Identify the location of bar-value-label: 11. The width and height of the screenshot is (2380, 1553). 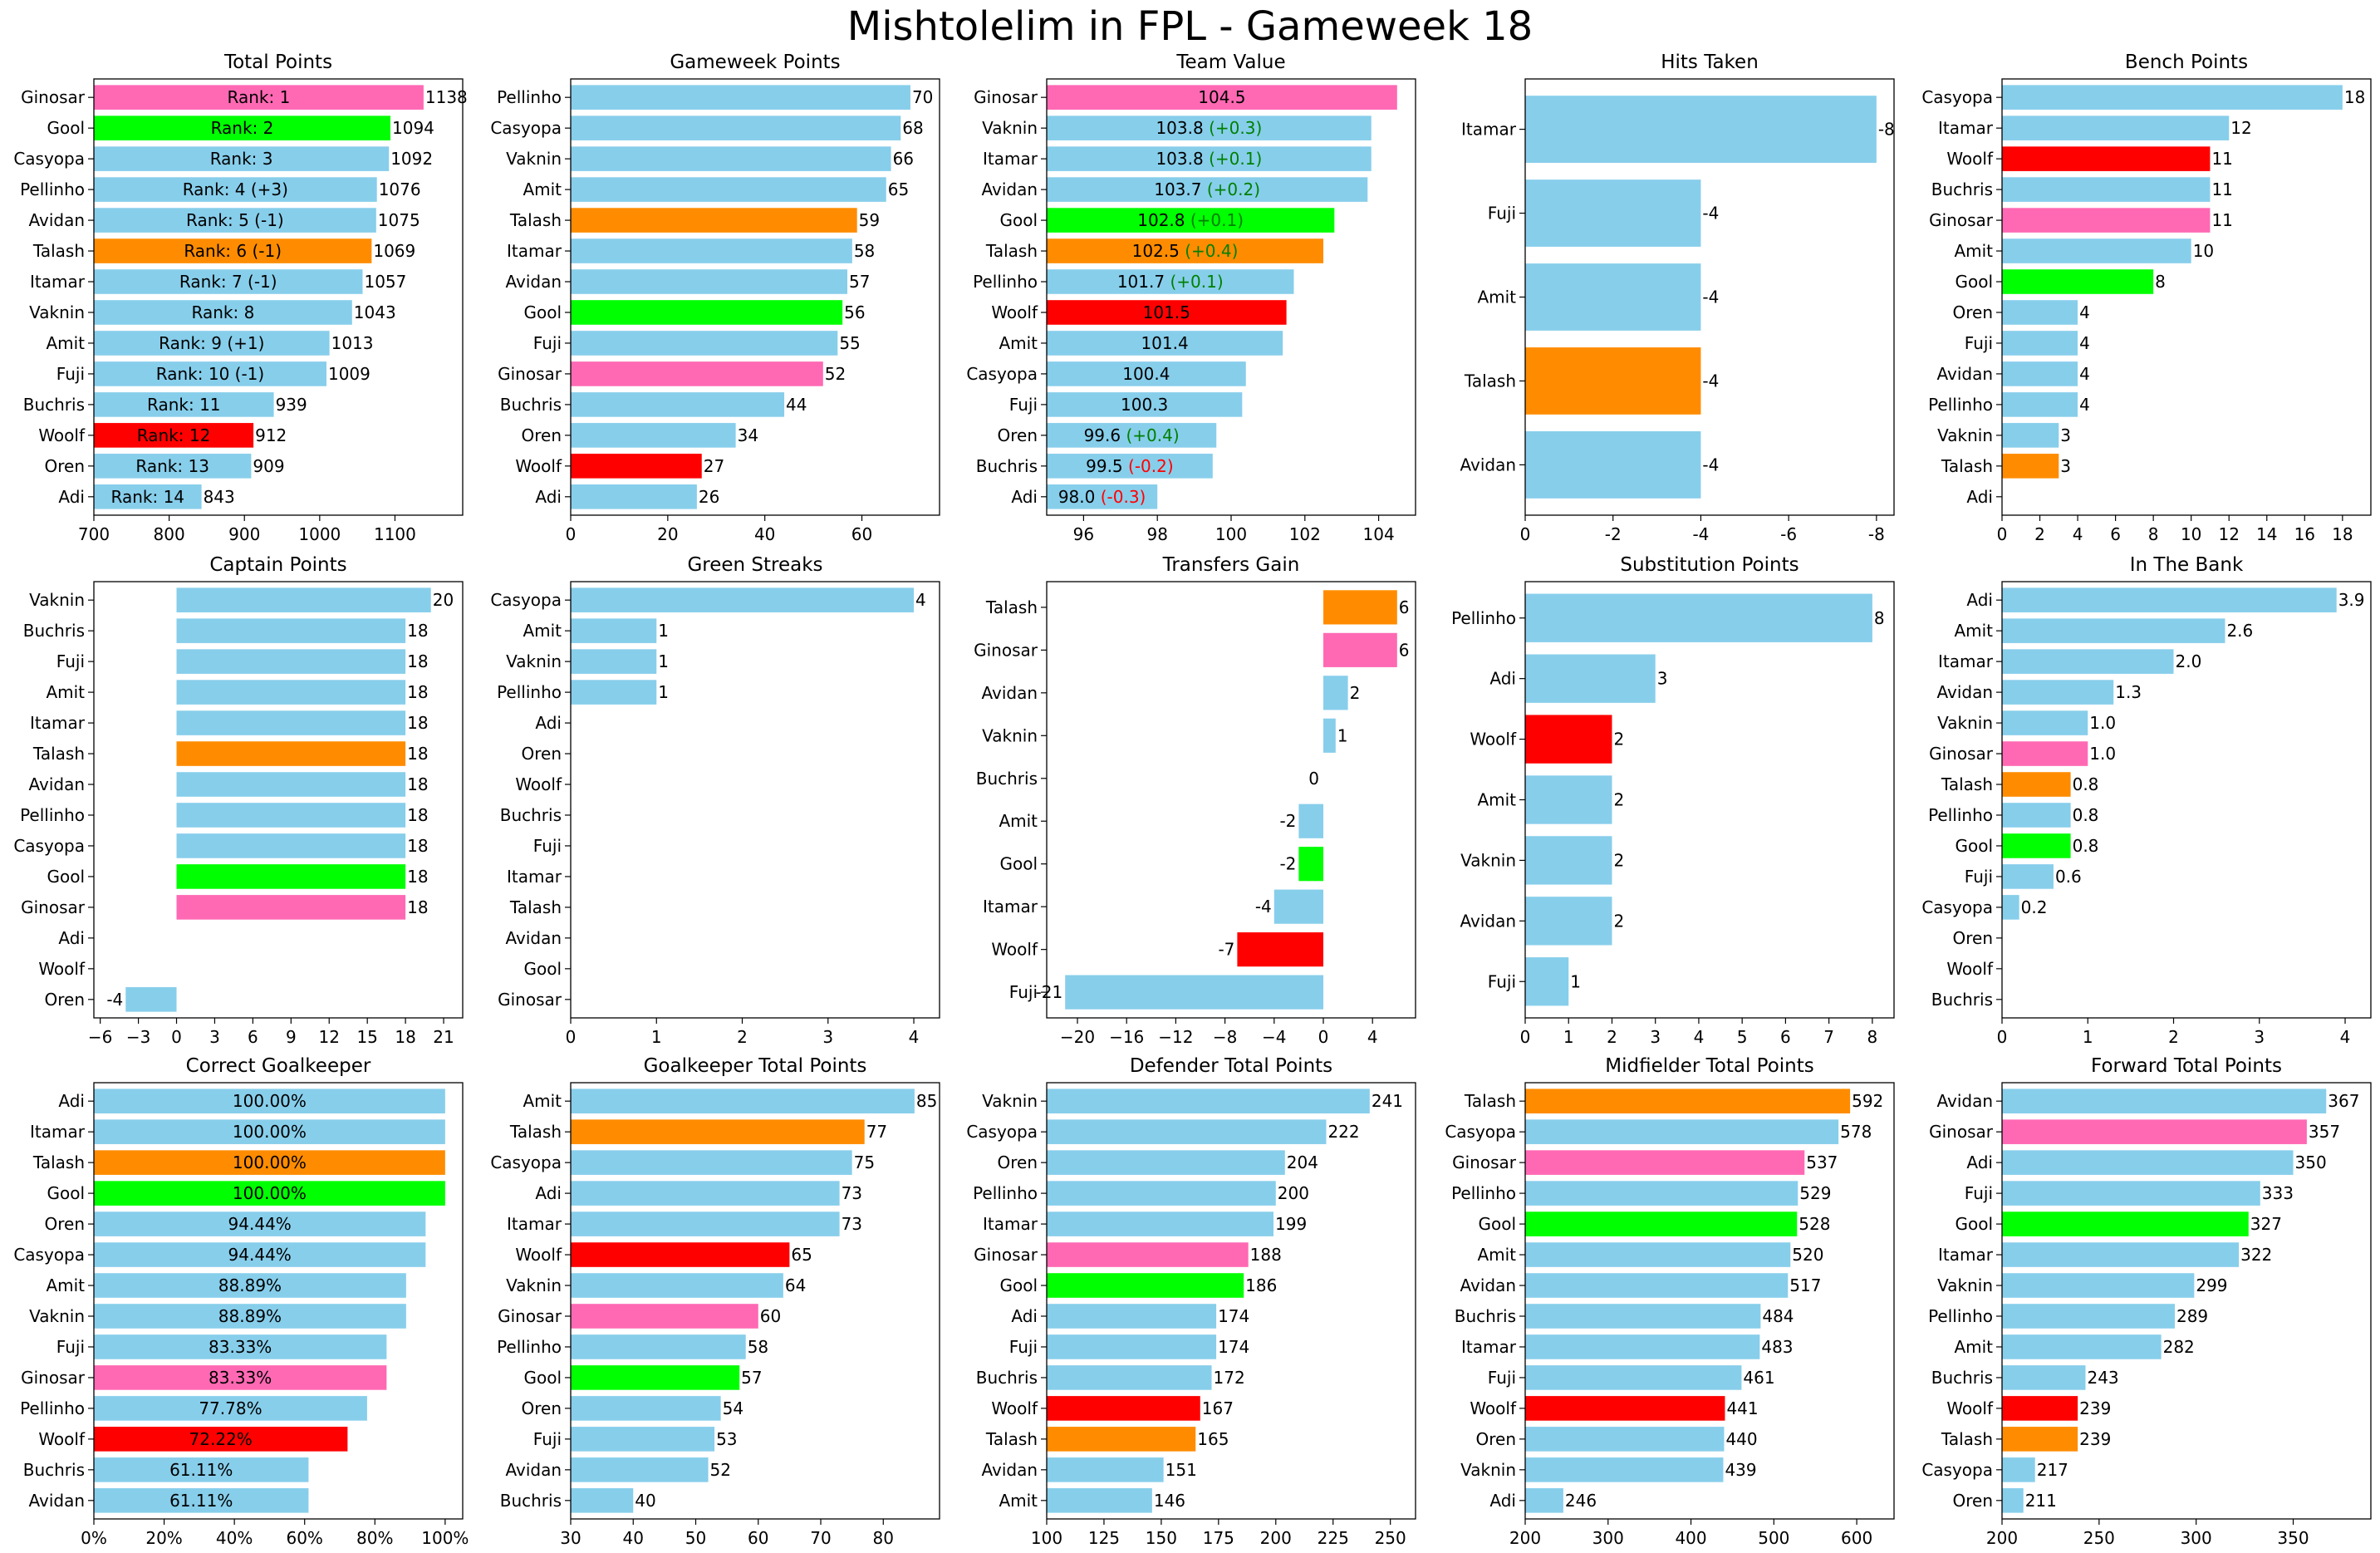
(2221, 159).